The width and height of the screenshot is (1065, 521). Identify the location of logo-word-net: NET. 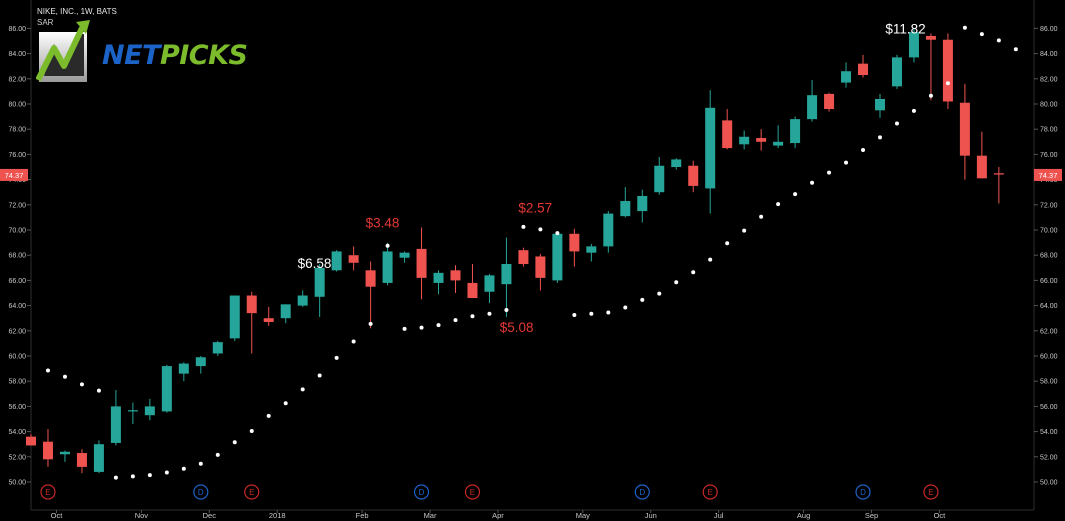
(131, 55).